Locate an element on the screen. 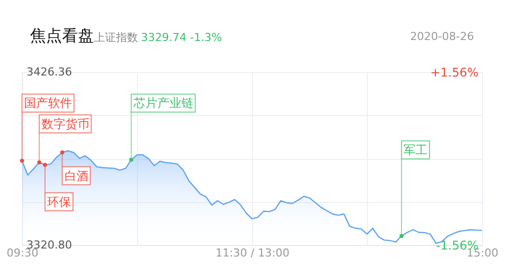 This screenshot has width=522, height=277. text: 2020-08-26 is located at coordinates (442, 36).